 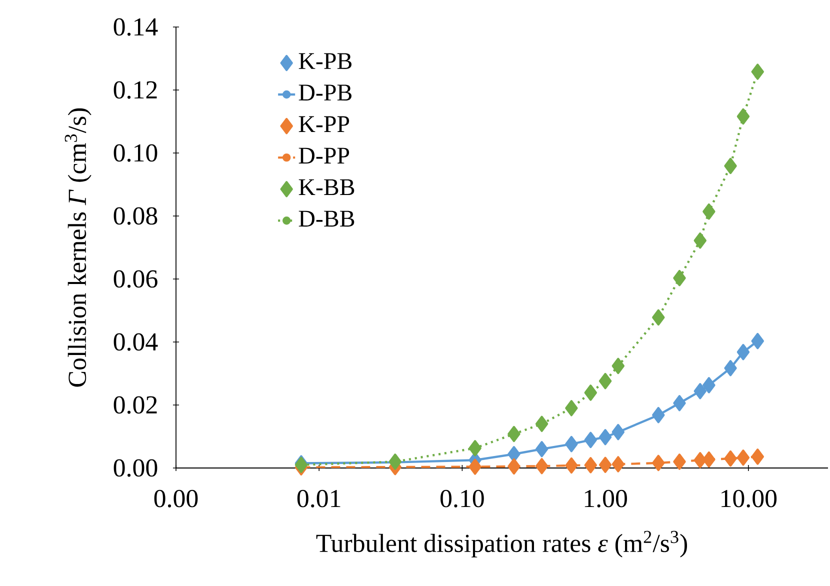 I want to click on y-tick-label: 0.02, so click(x=135, y=405).